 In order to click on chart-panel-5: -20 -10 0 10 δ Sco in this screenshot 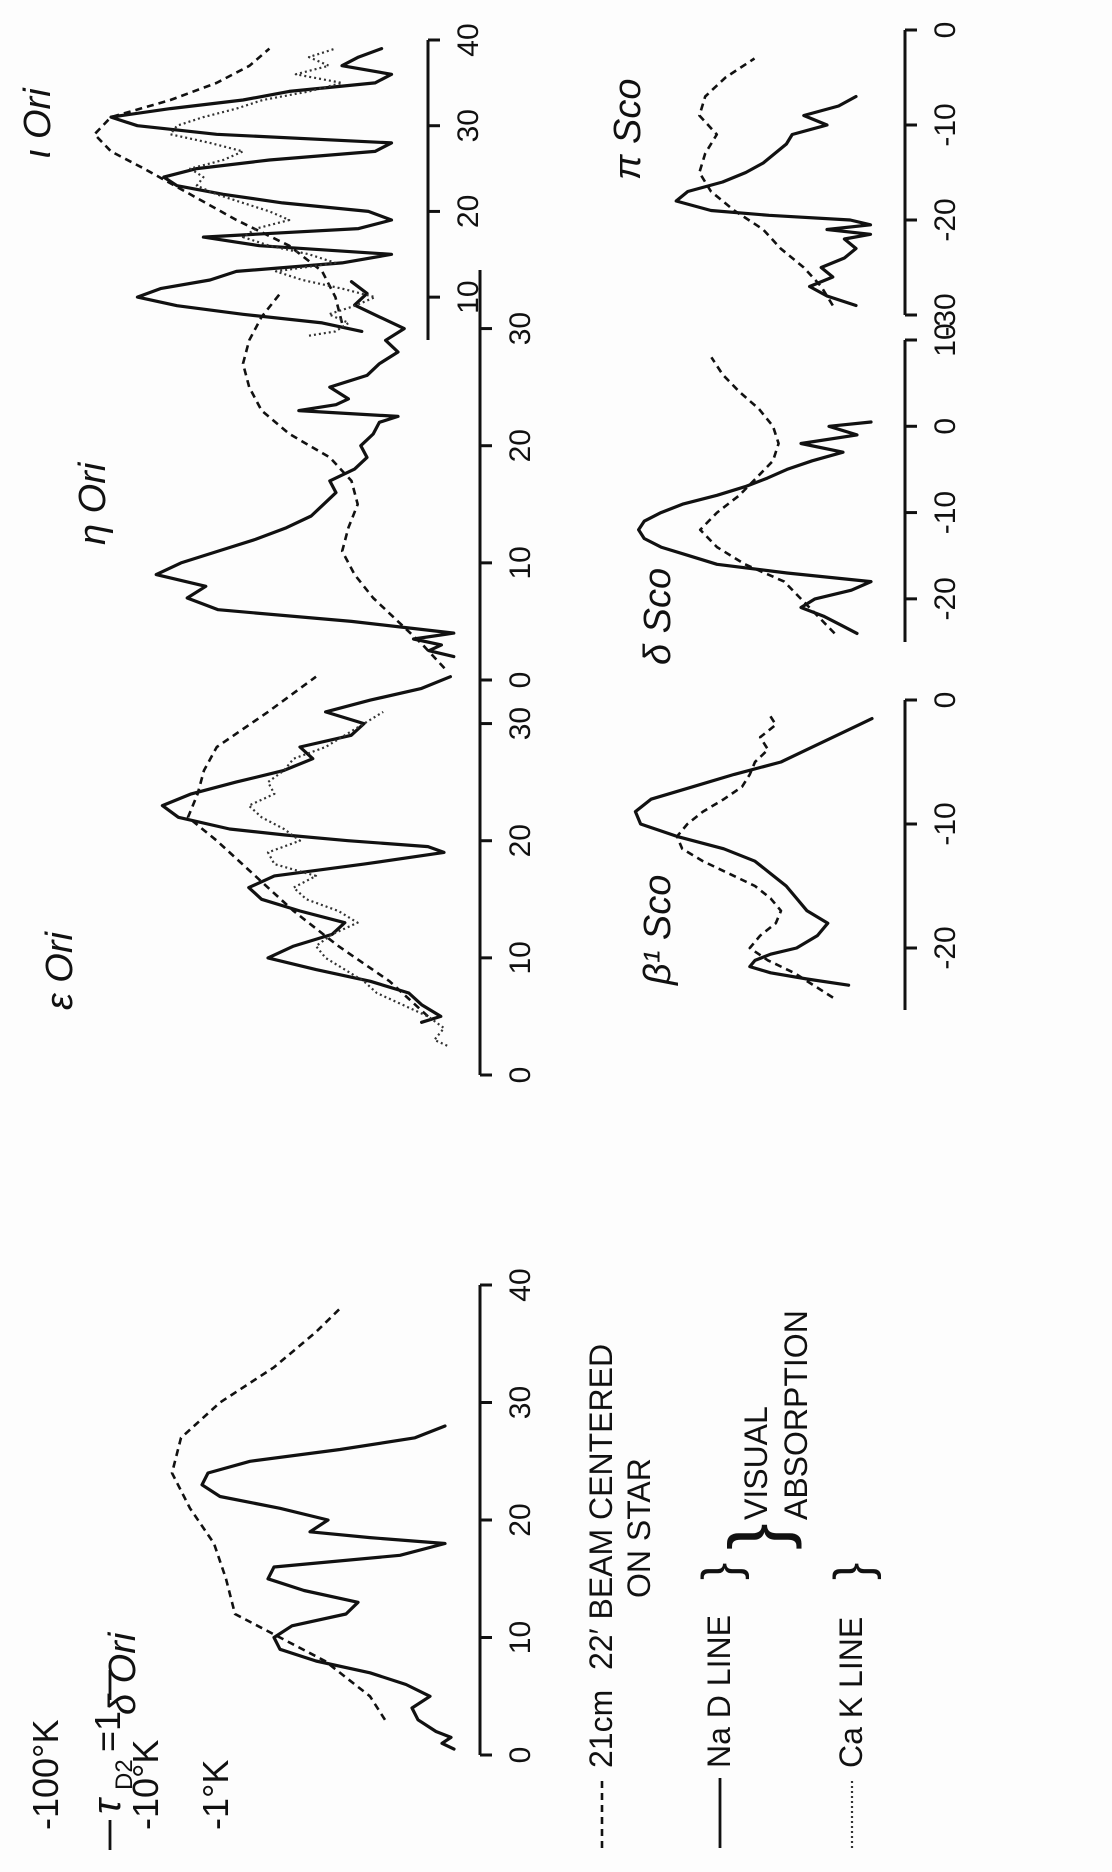, I will do `click(799, 494)`.